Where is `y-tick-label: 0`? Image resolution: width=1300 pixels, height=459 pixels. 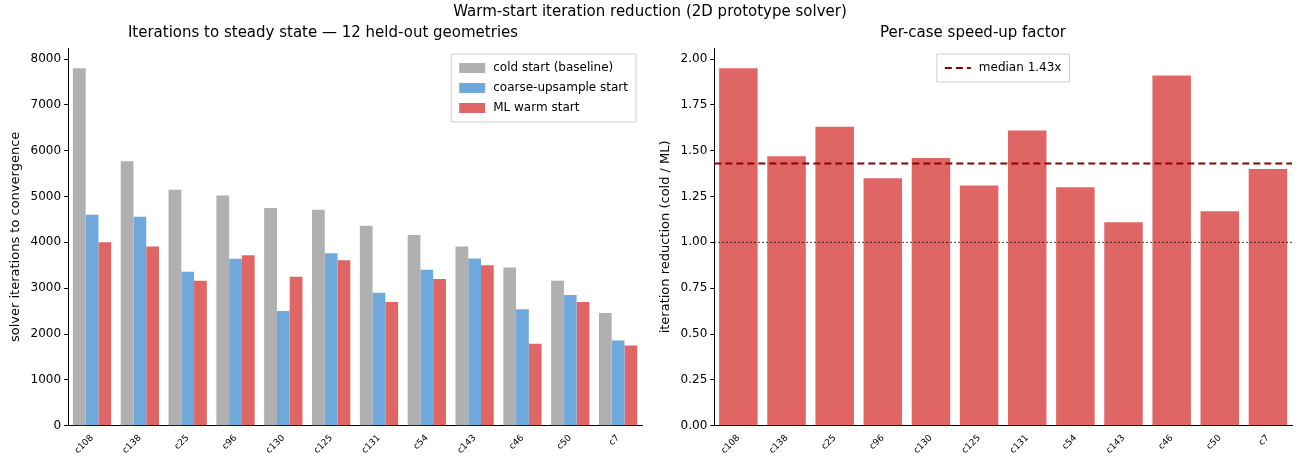
y-tick-label: 0 is located at coordinates (57, 424).